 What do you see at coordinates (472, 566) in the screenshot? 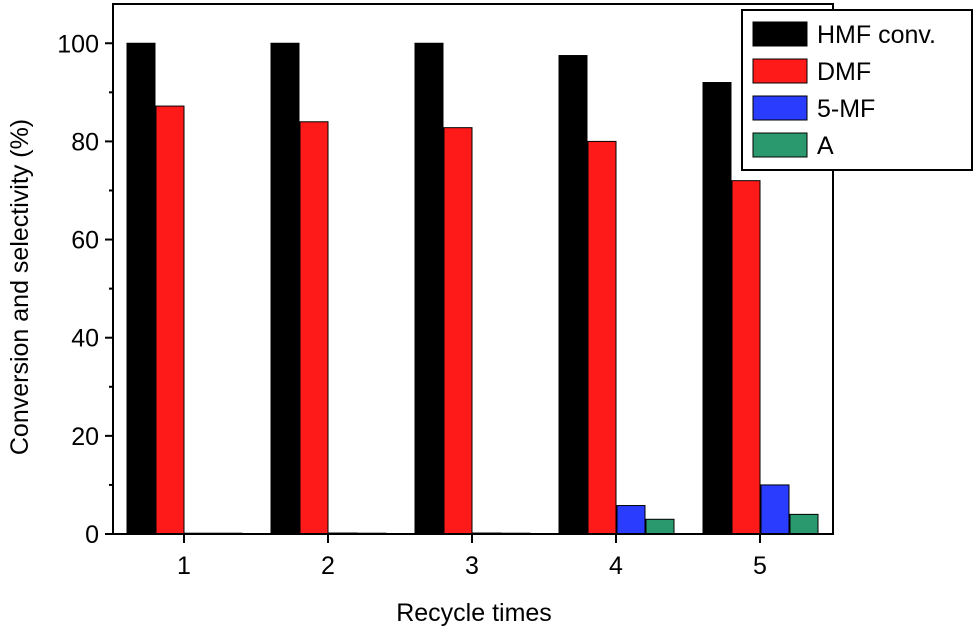
I see `x-tick-label: 3` at bounding box center [472, 566].